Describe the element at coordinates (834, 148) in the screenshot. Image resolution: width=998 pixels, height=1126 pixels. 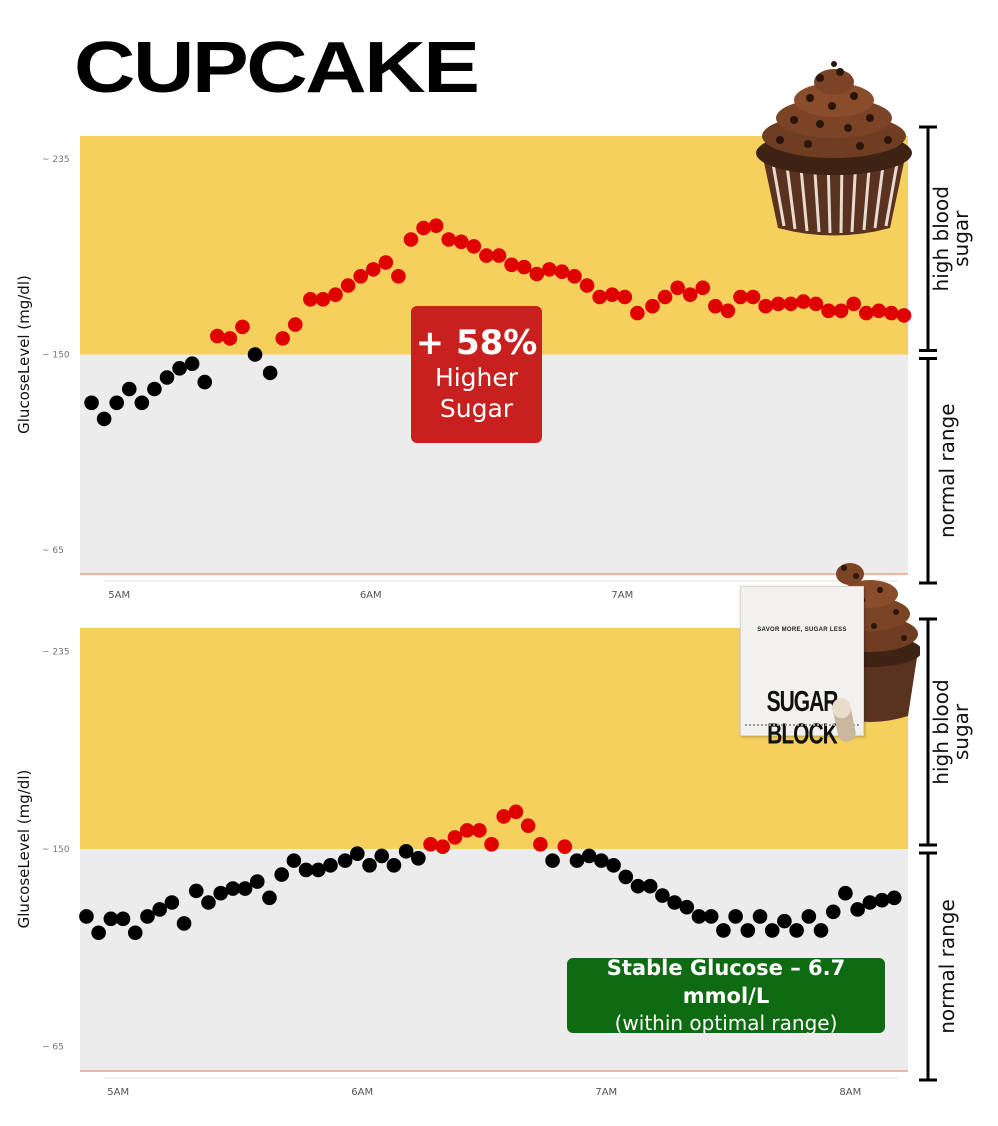
I see `cupcake-icon` at that location.